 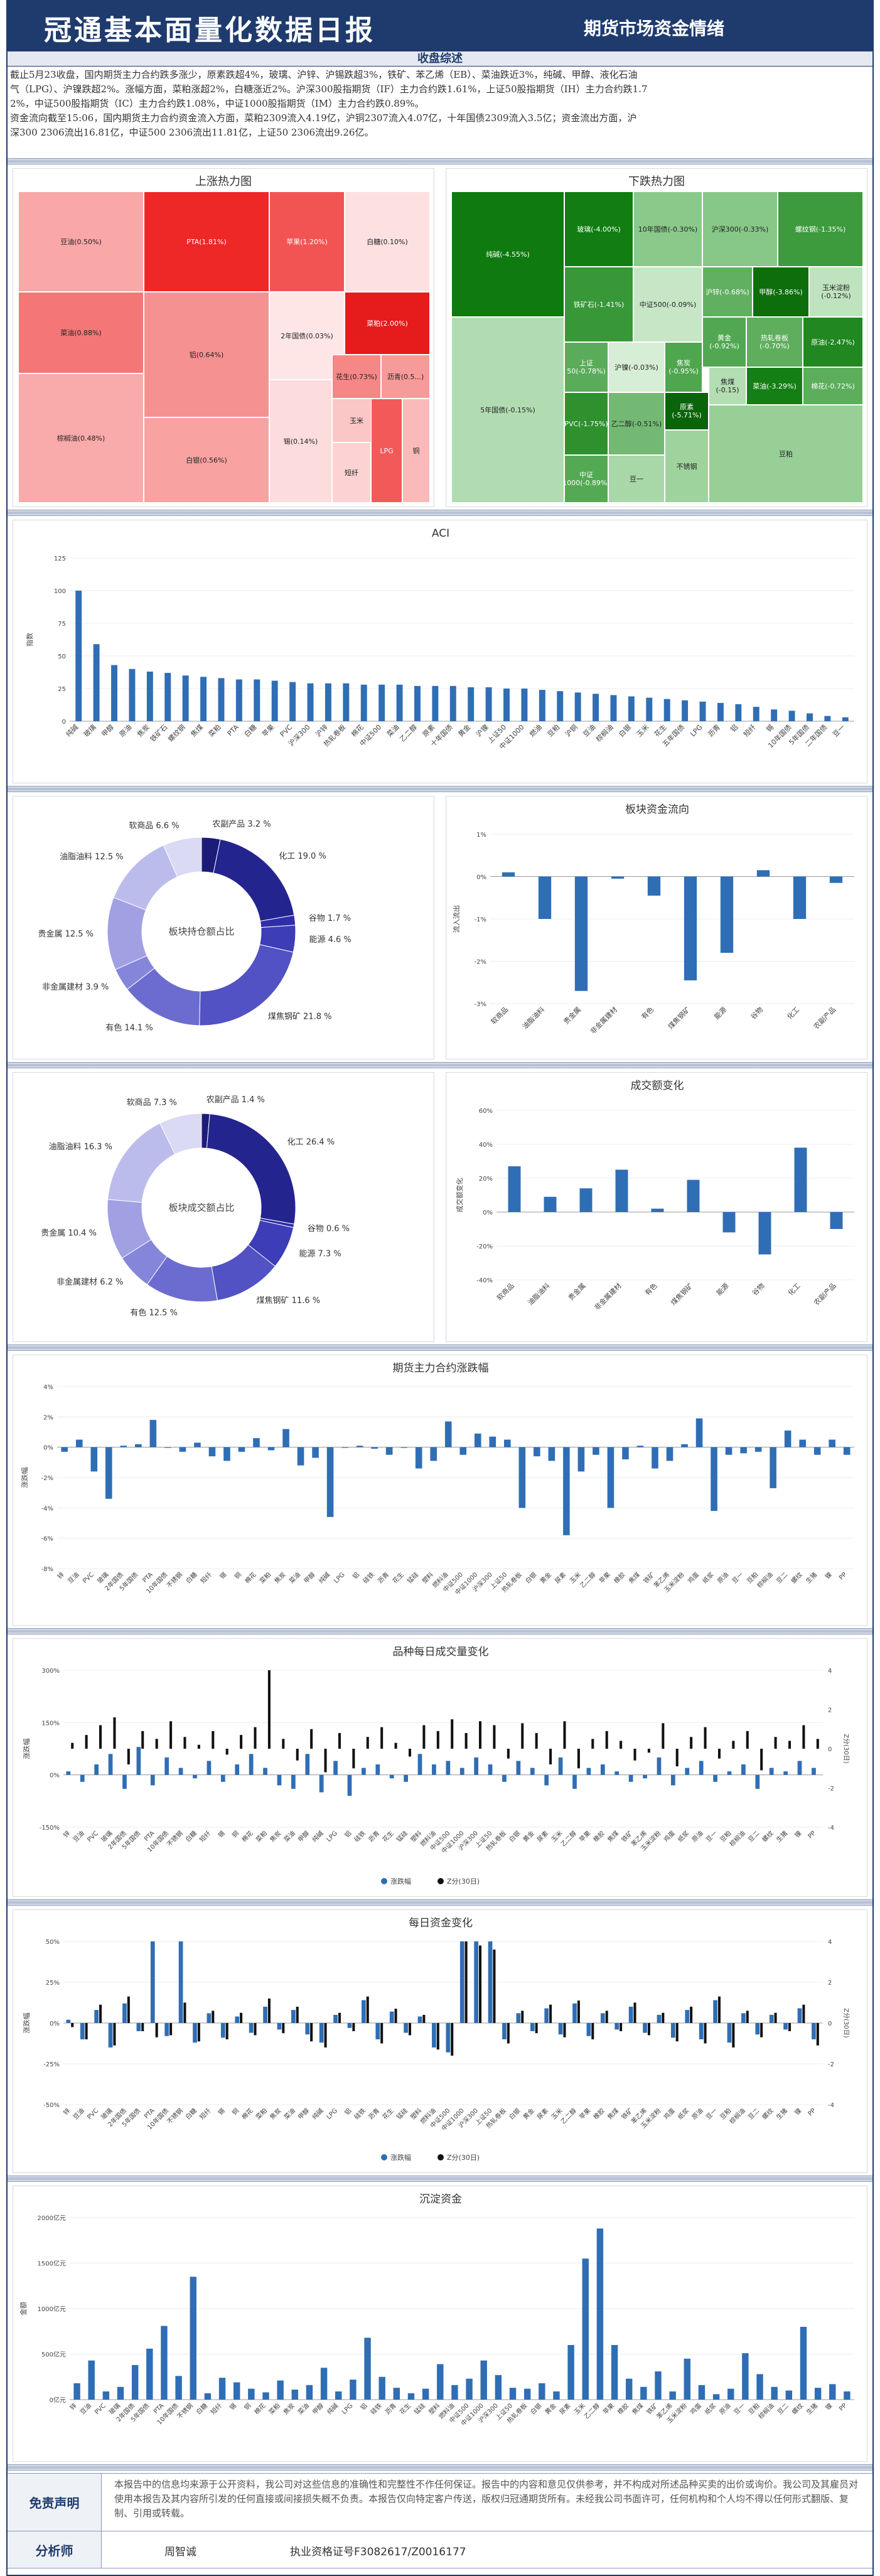 What do you see at coordinates (206, 460) in the screenshot?
I see `heatmap-tile: 白银(0.56%)` at bounding box center [206, 460].